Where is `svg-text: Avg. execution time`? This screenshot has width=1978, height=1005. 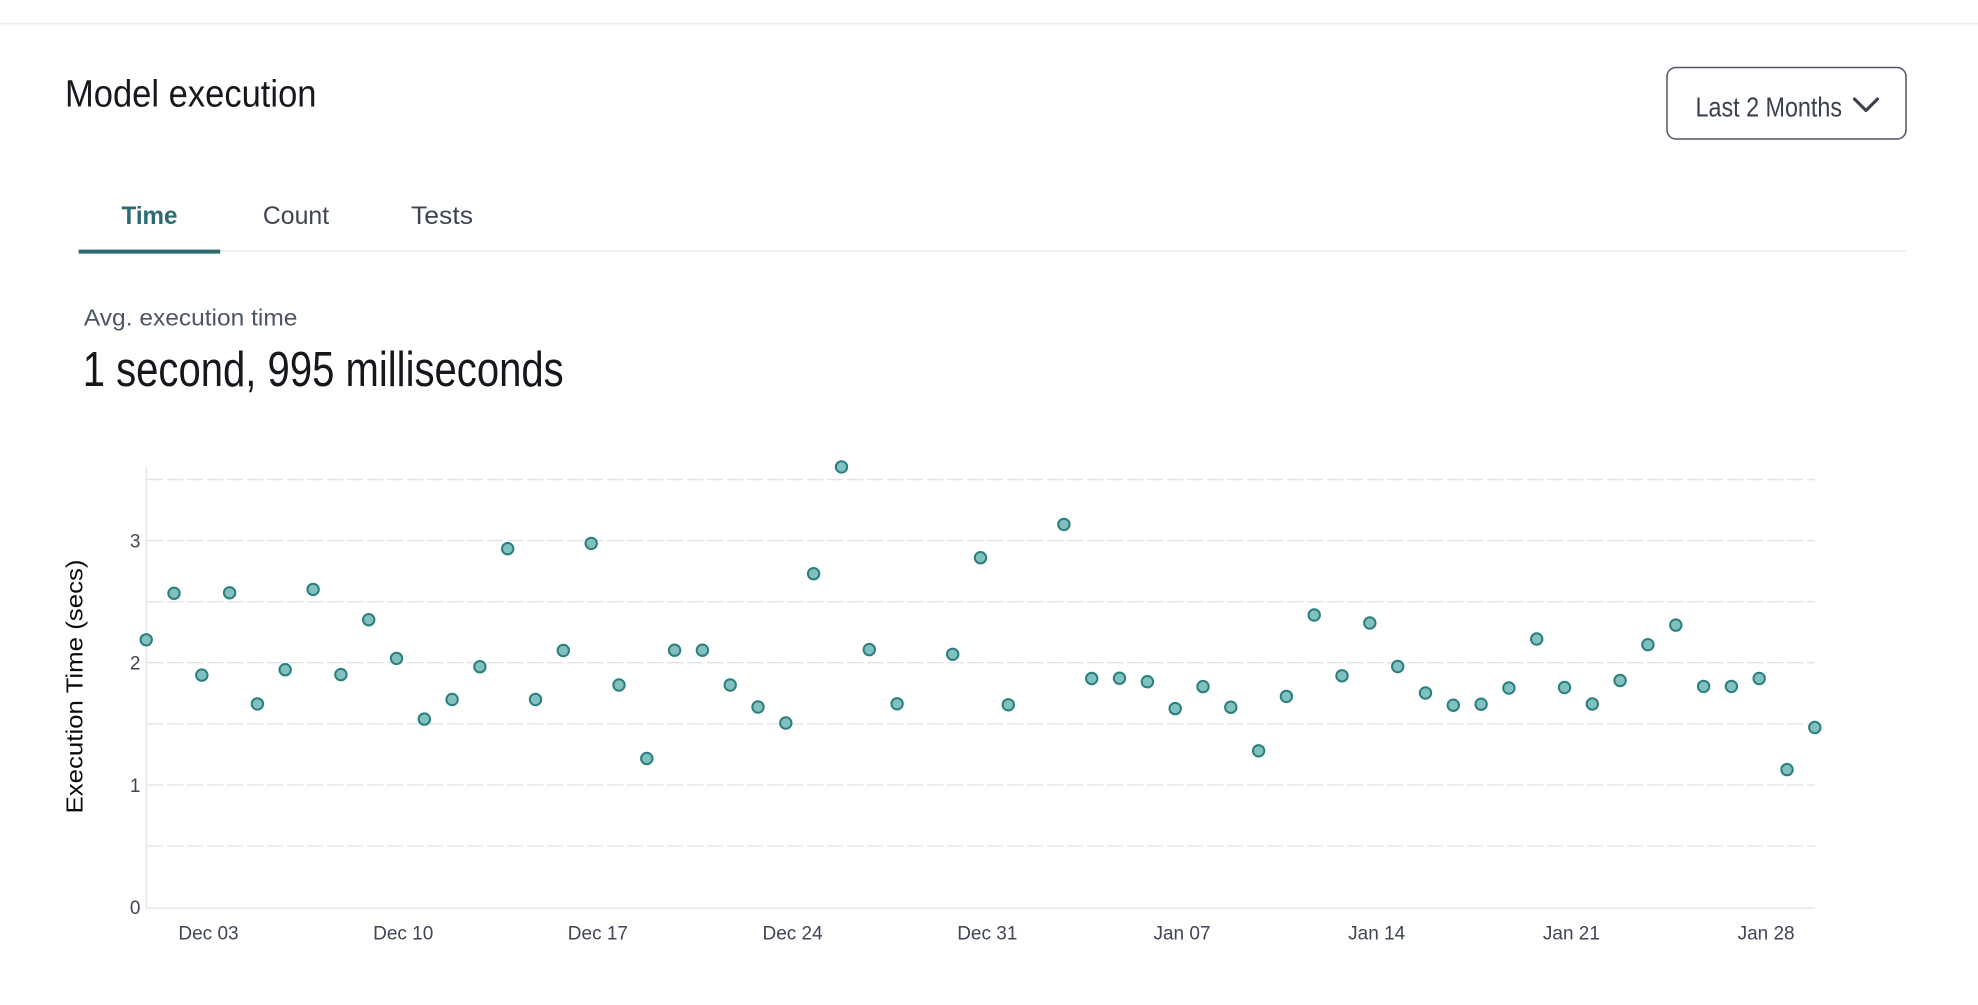 svg-text: Avg. execution time is located at coordinates (191, 318).